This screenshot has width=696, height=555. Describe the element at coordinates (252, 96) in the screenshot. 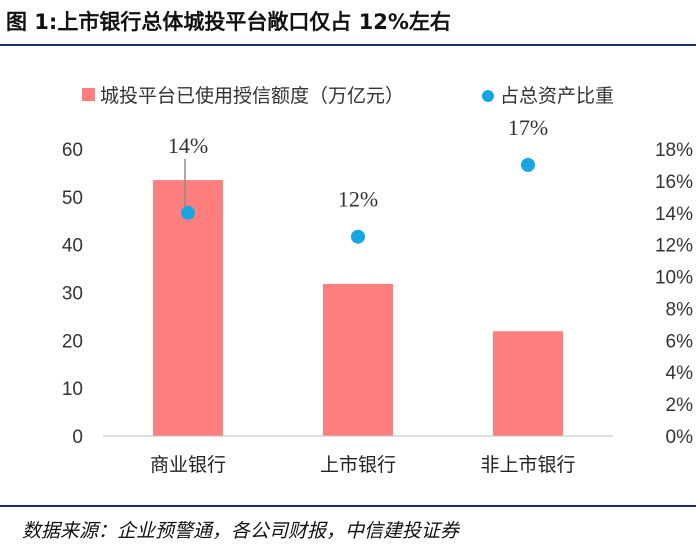

I see `legend-bar-label: 城投平台已使用授信额度（万亿元）` at that location.